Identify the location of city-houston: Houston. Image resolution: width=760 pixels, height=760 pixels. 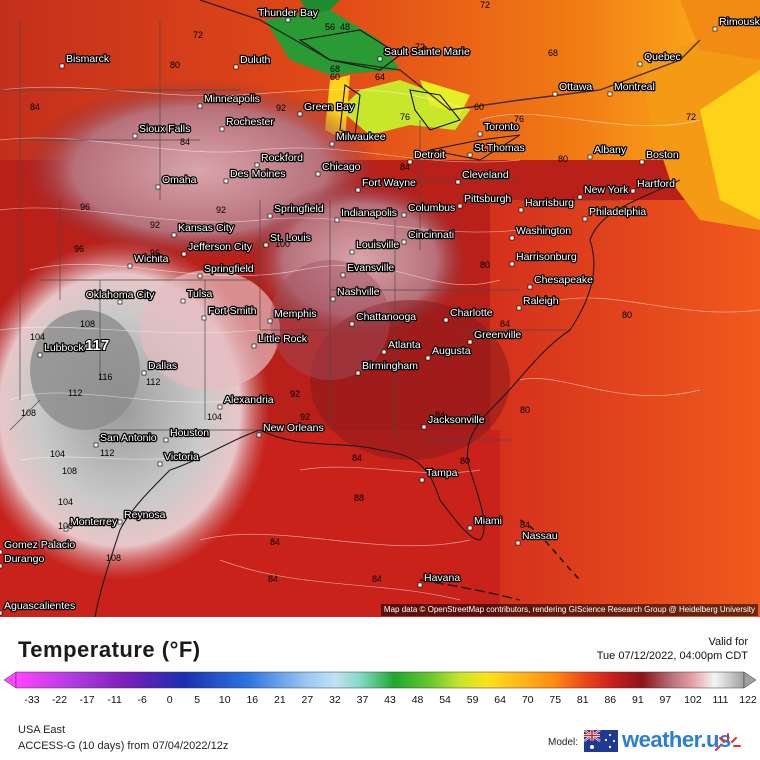
(187, 434).